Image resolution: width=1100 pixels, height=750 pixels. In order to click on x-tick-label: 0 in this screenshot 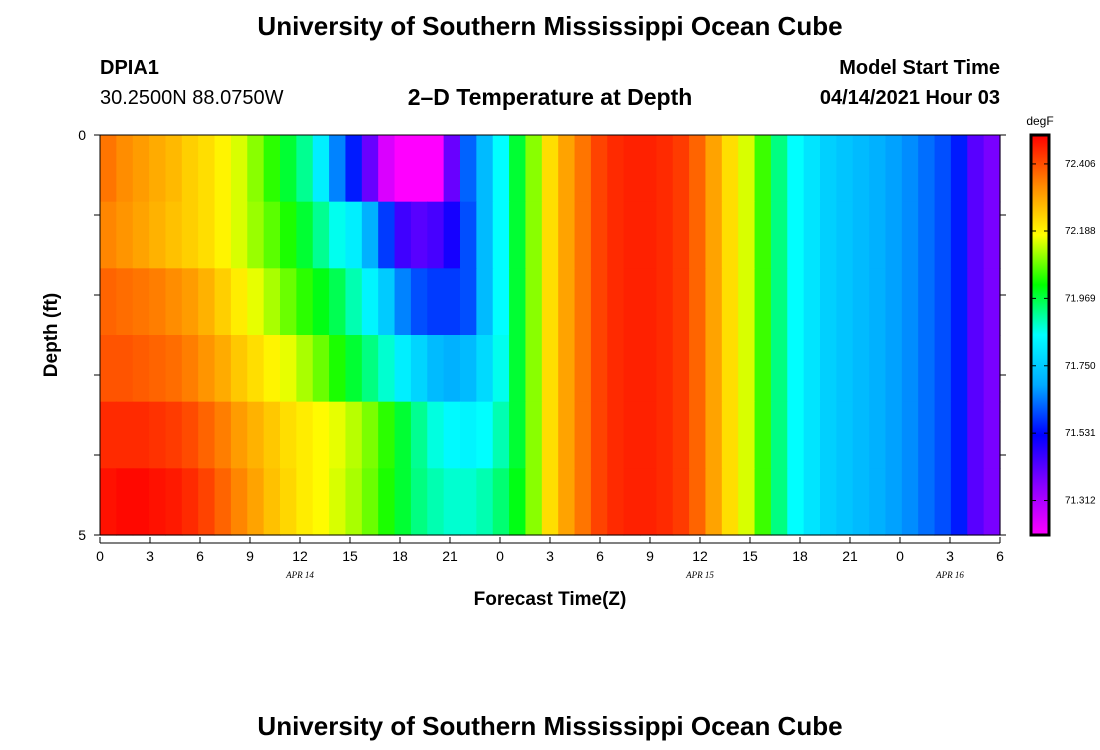, I will do `click(900, 556)`.